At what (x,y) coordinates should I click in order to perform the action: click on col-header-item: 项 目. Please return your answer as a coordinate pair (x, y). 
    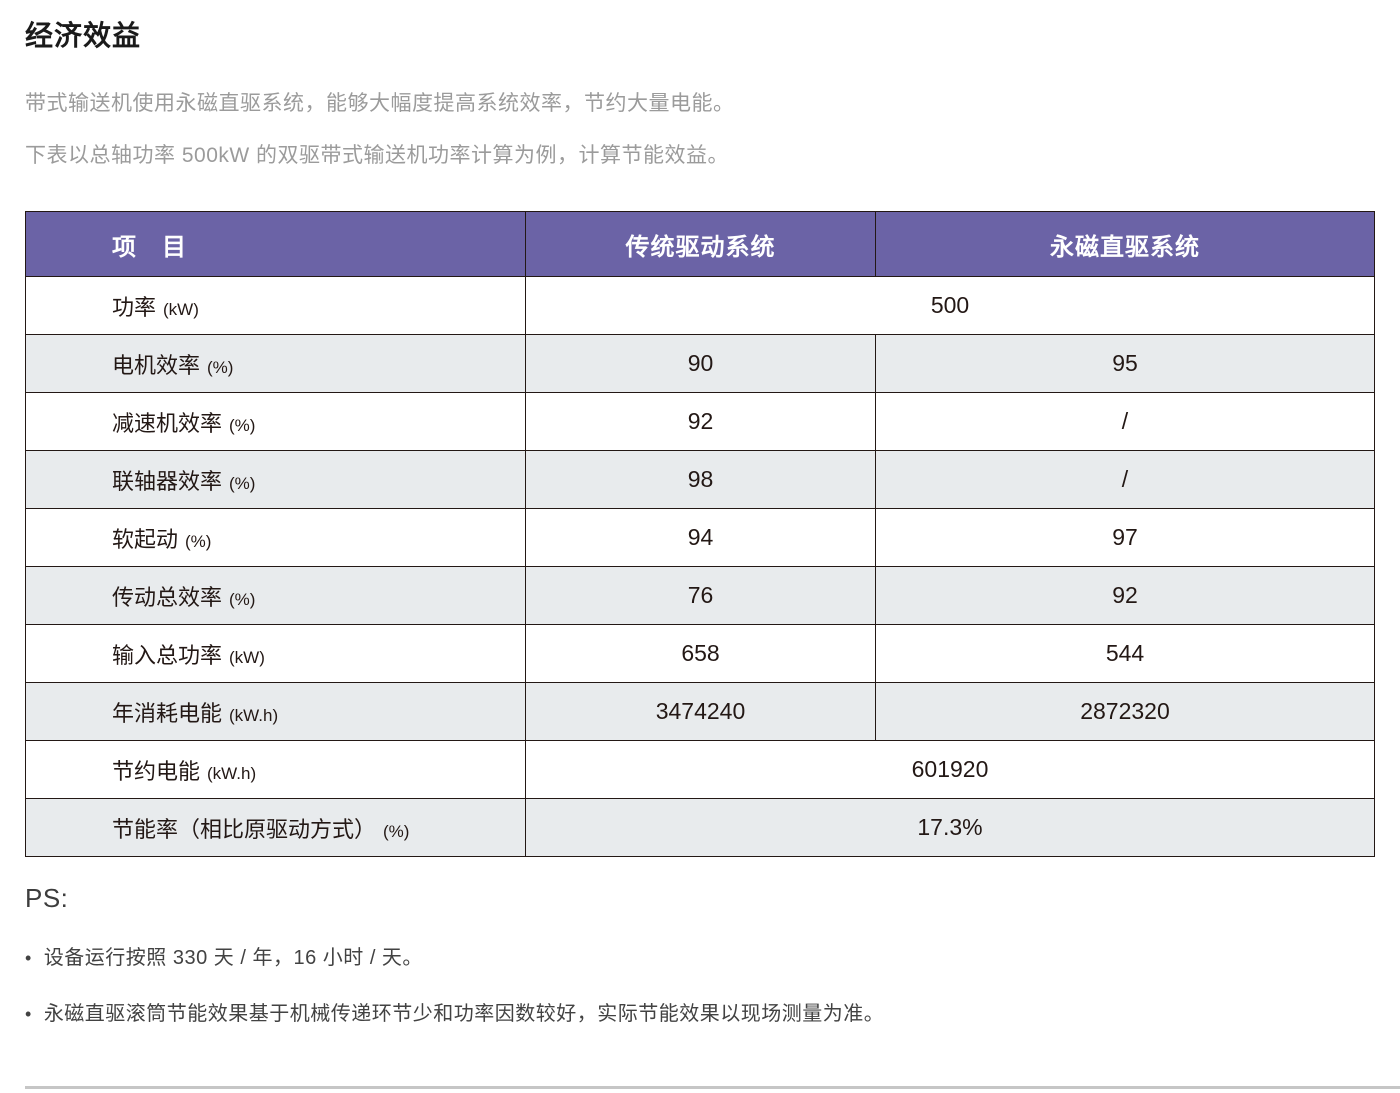
    Looking at the image, I should click on (275, 244).